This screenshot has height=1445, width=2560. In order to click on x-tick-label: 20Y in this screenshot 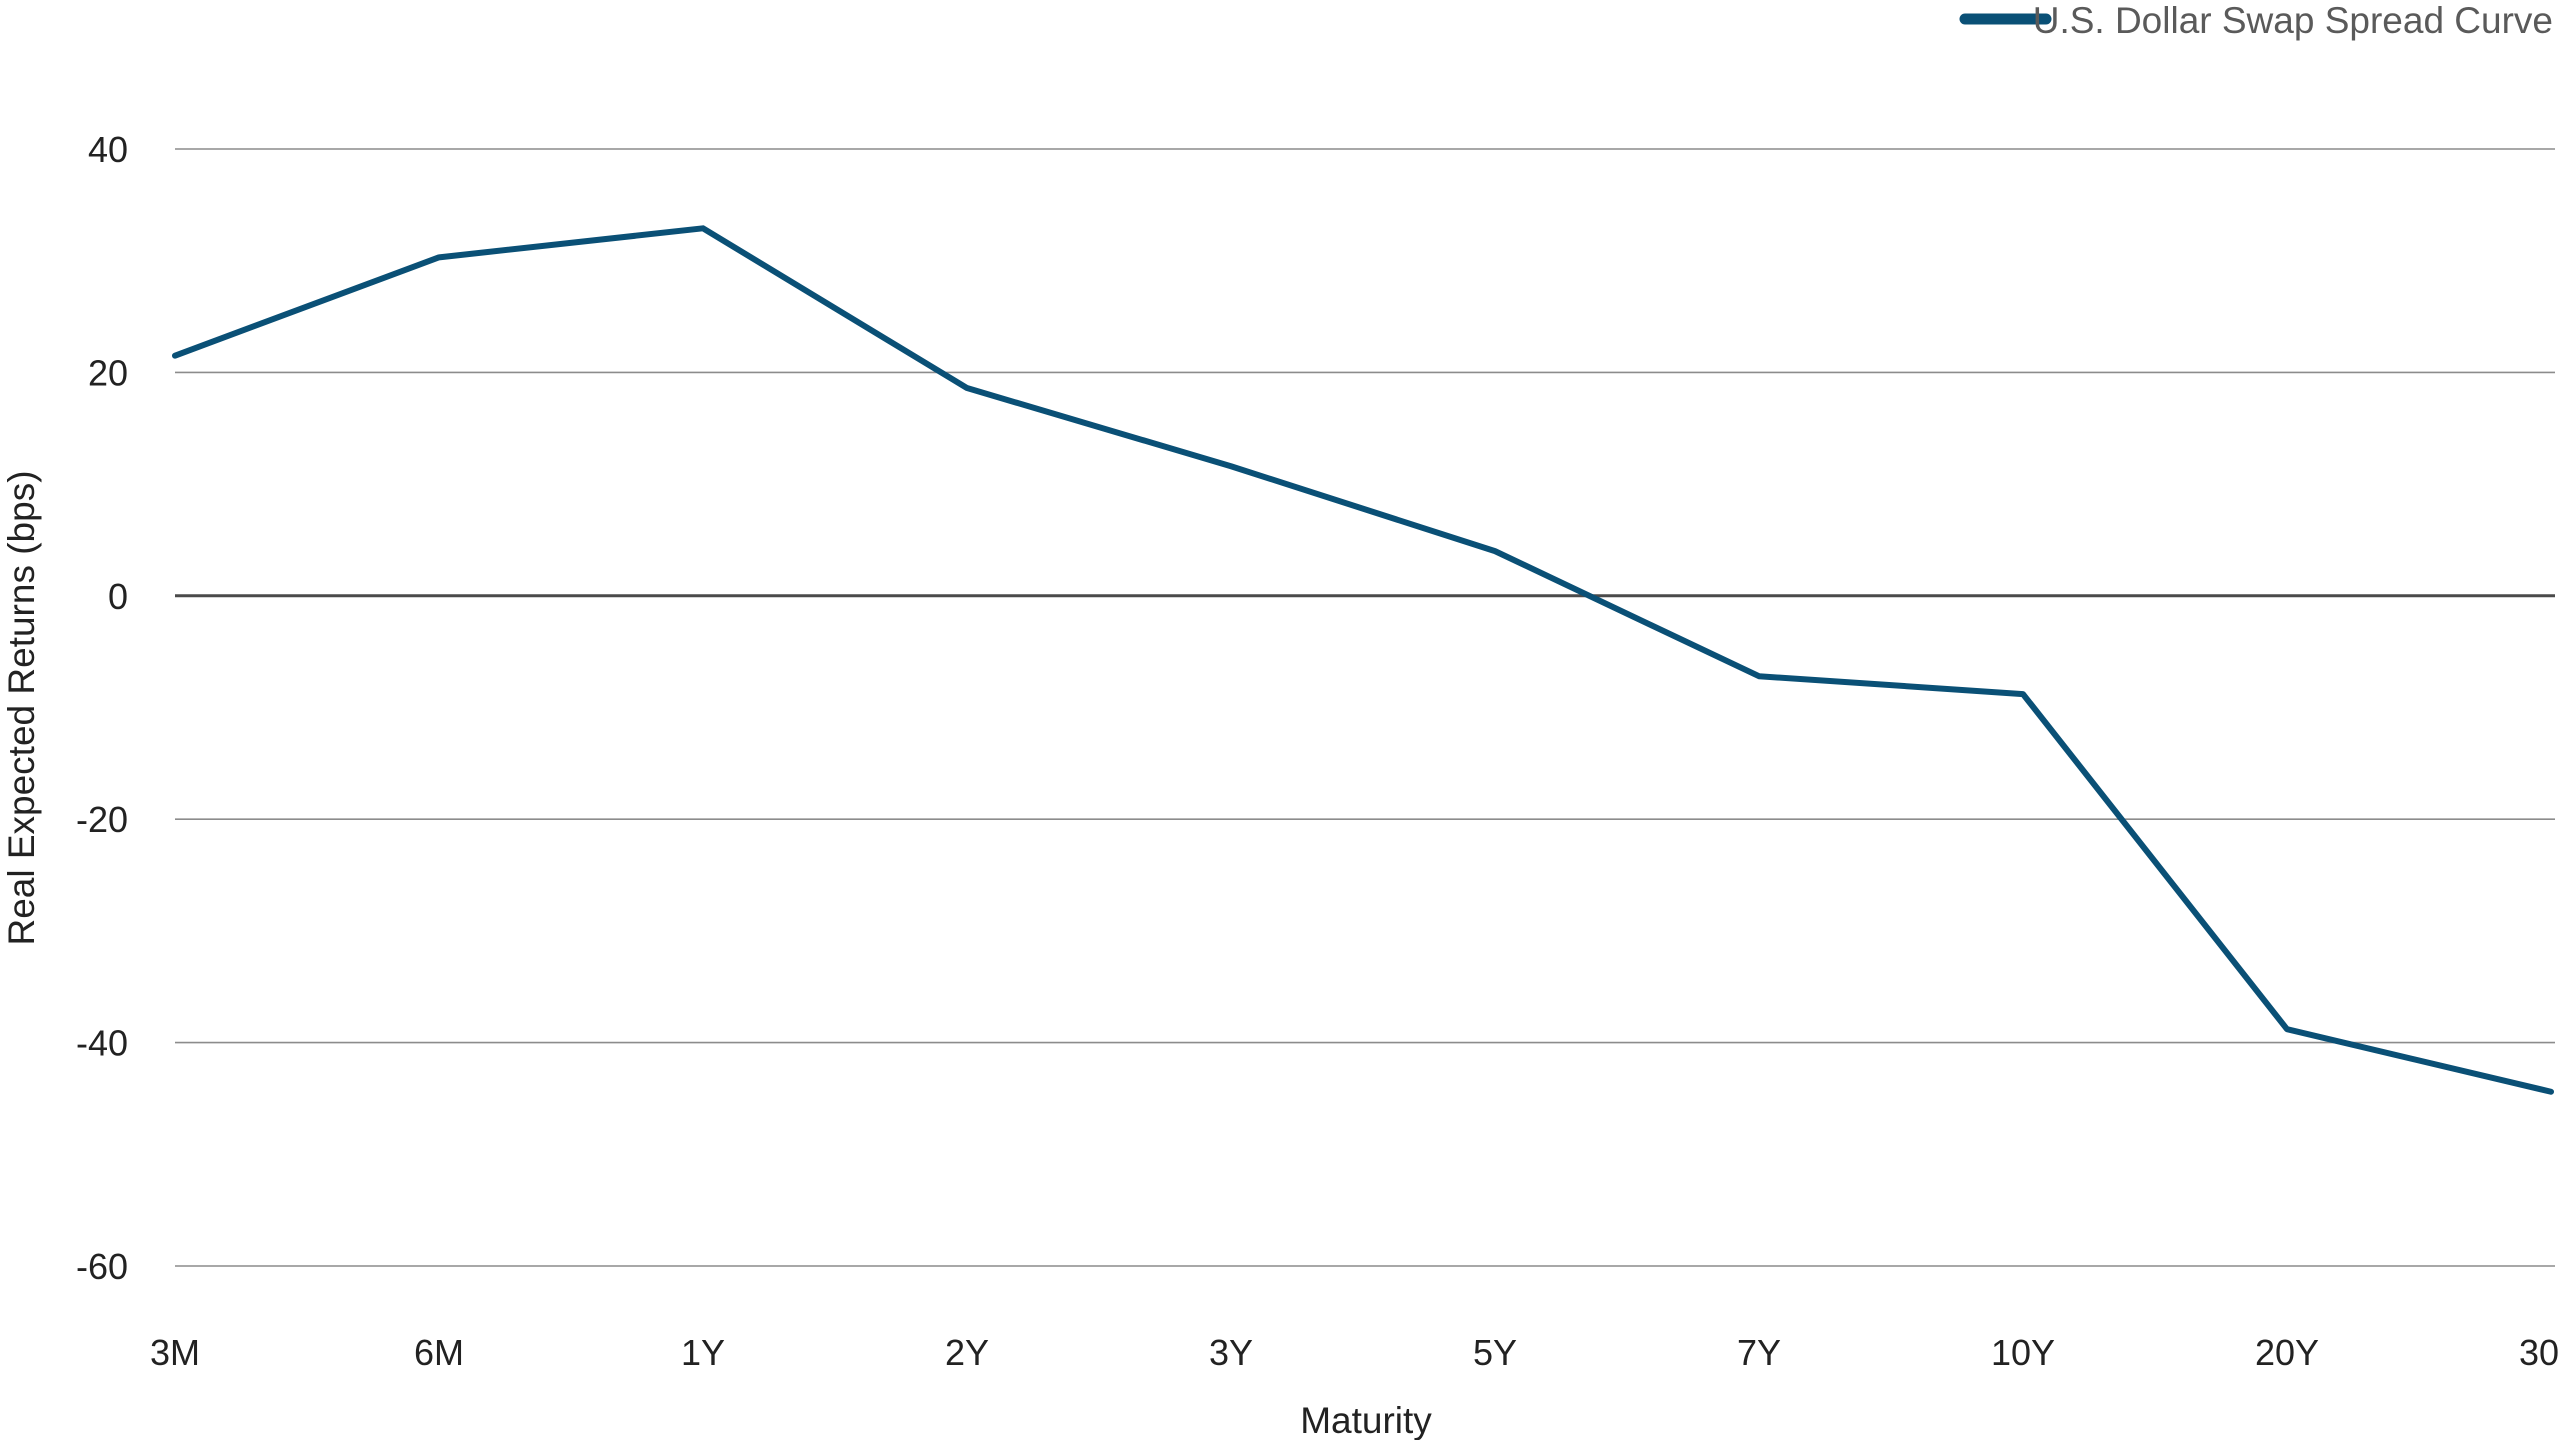, I will do `click(2287, 1352)`.